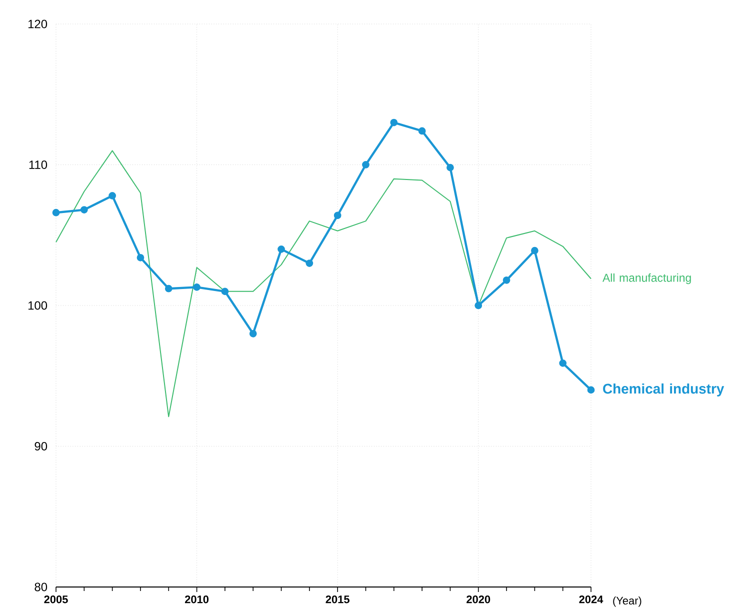 This screenshot has height=610, width=738. Describe the element at coordinates (38, 24) in the screenshot. I see `y-tick-label: 120` at that location.